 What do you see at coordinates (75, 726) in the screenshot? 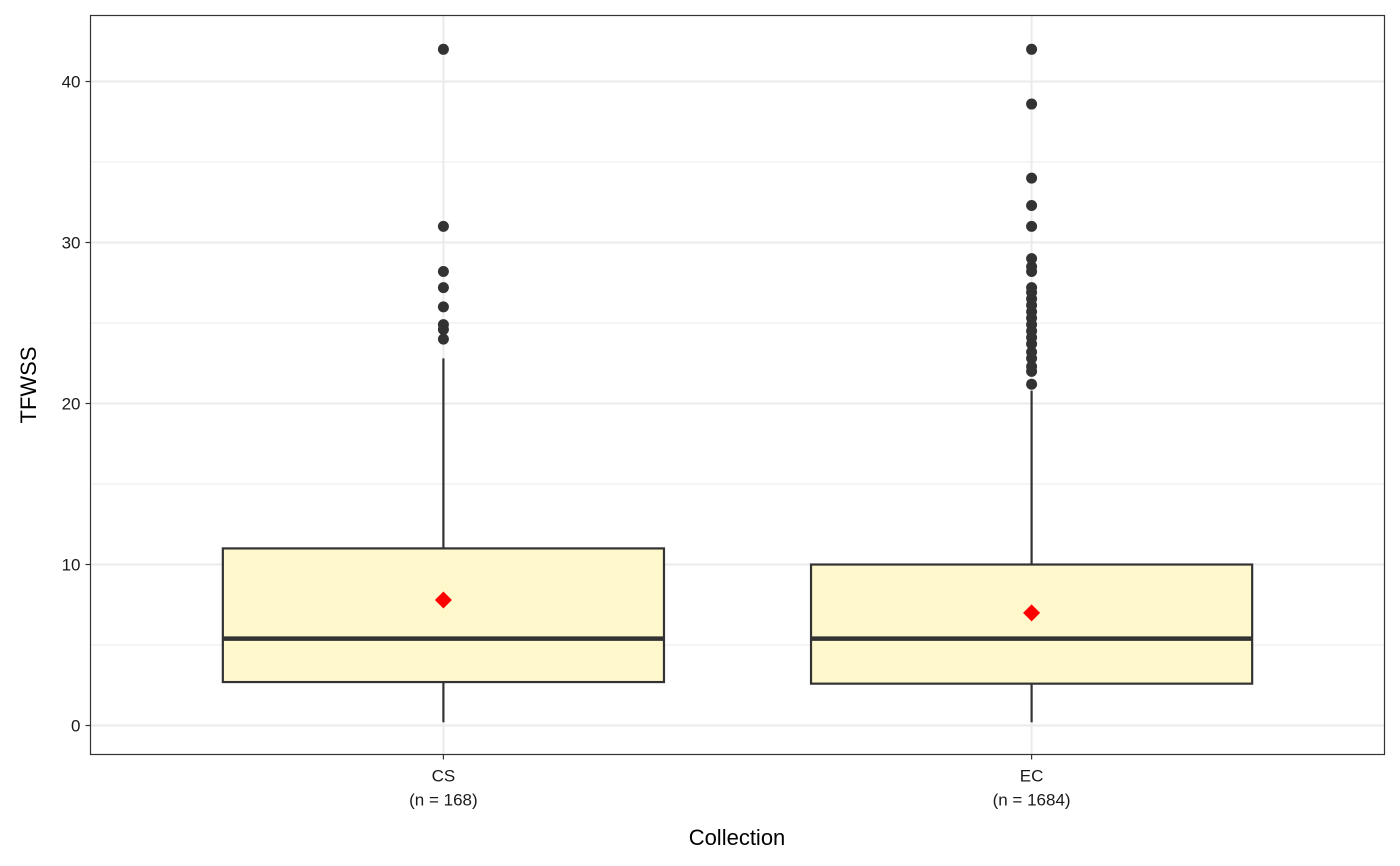
I see `y-tick-label: 0` at bounding box center [75, 726].